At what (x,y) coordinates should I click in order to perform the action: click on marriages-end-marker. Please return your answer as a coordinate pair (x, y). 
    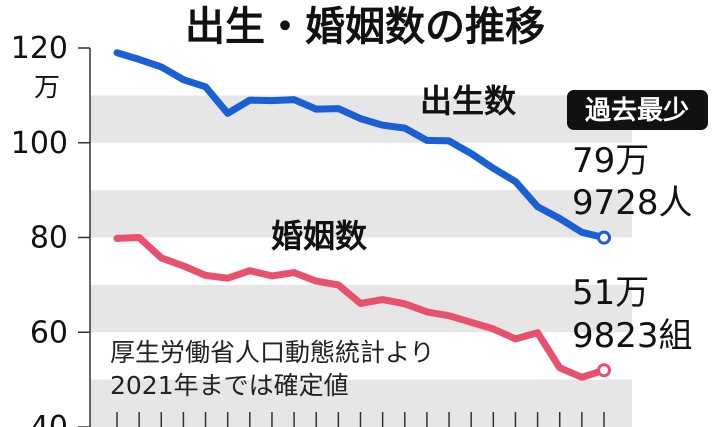
    Looking at the image, I should click on (604, 370).